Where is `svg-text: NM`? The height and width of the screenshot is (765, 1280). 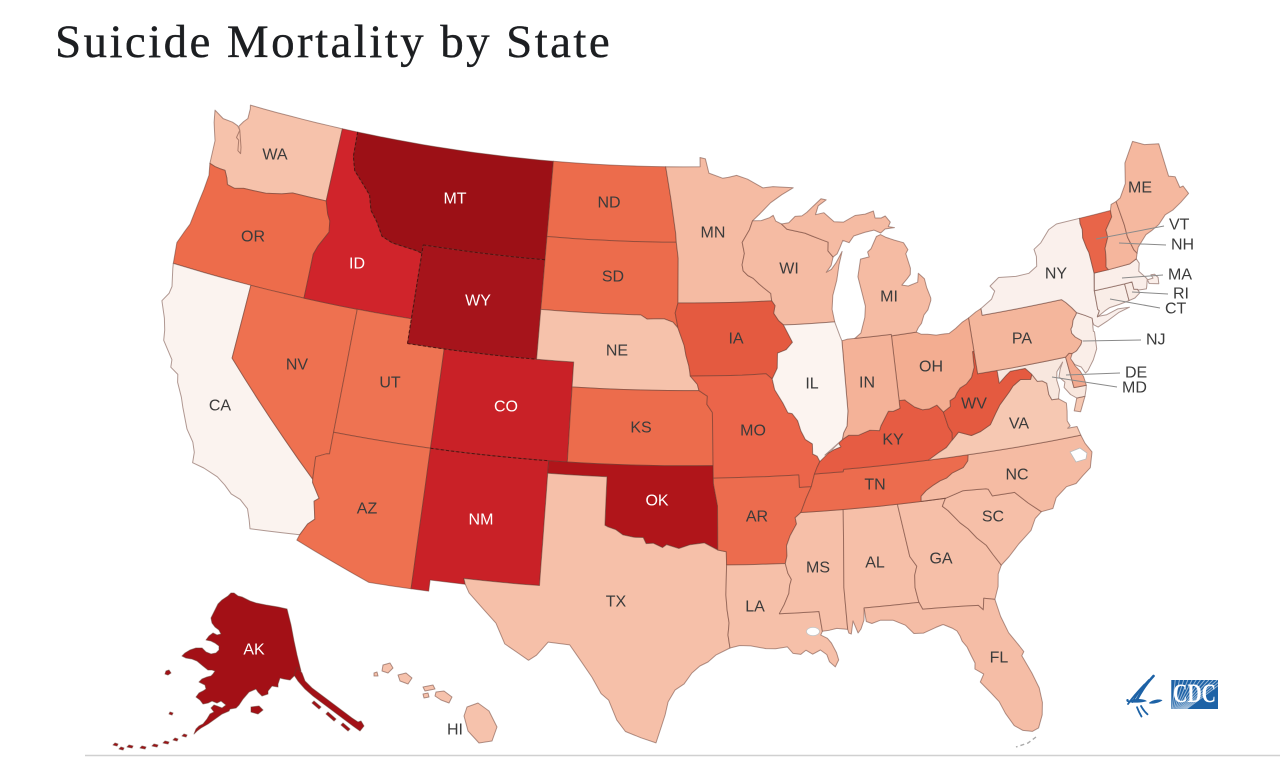
svg-text: NM is located at coordinates (481, 520).